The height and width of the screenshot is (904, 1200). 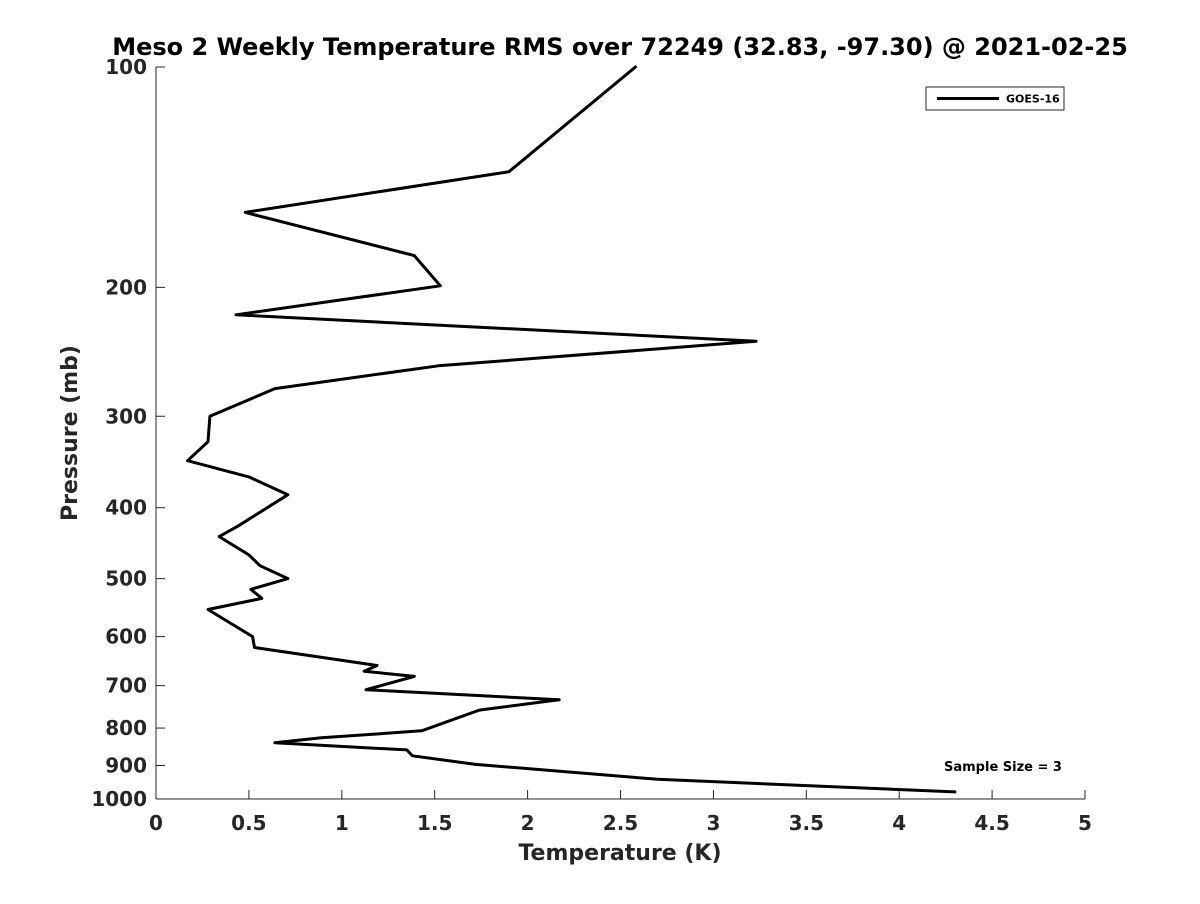 I want to click on y-tick-label: 800, so click(x=126, y=728).